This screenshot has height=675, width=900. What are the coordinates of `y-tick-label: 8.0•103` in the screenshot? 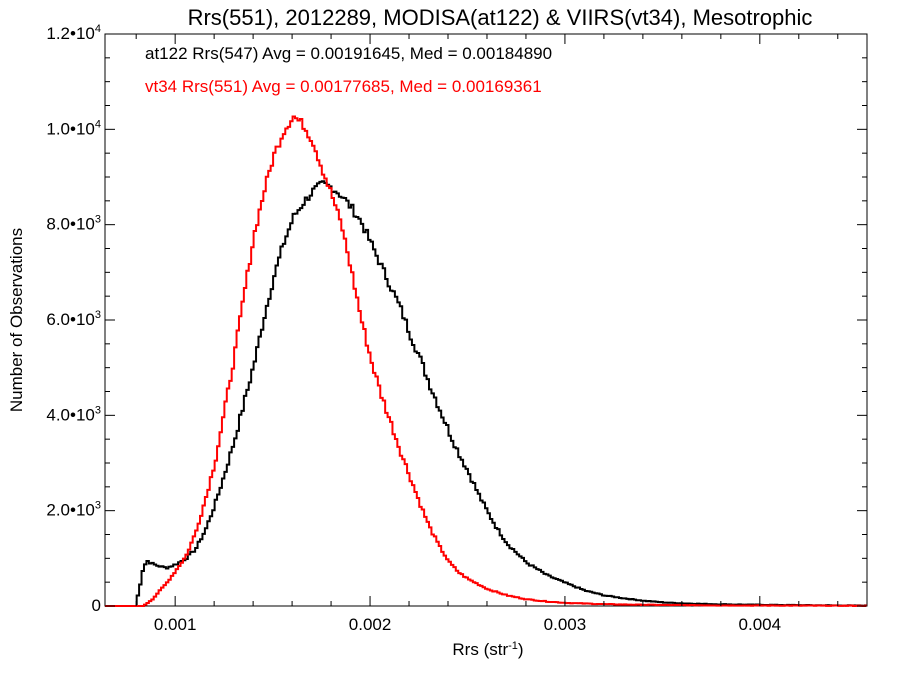 It's located at (73, 224).